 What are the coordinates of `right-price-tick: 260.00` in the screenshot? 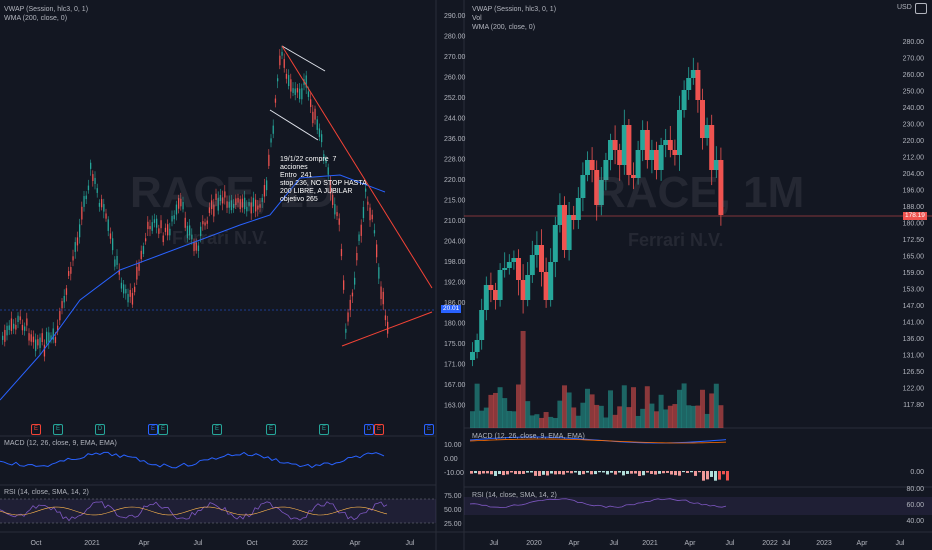 It's located at (914, 75).